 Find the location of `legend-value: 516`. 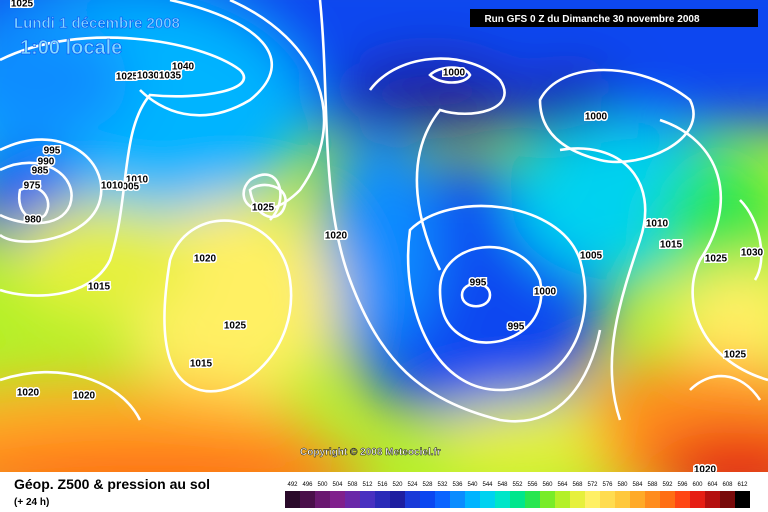

legend-value: 516 is located at coordinates (382, 485).